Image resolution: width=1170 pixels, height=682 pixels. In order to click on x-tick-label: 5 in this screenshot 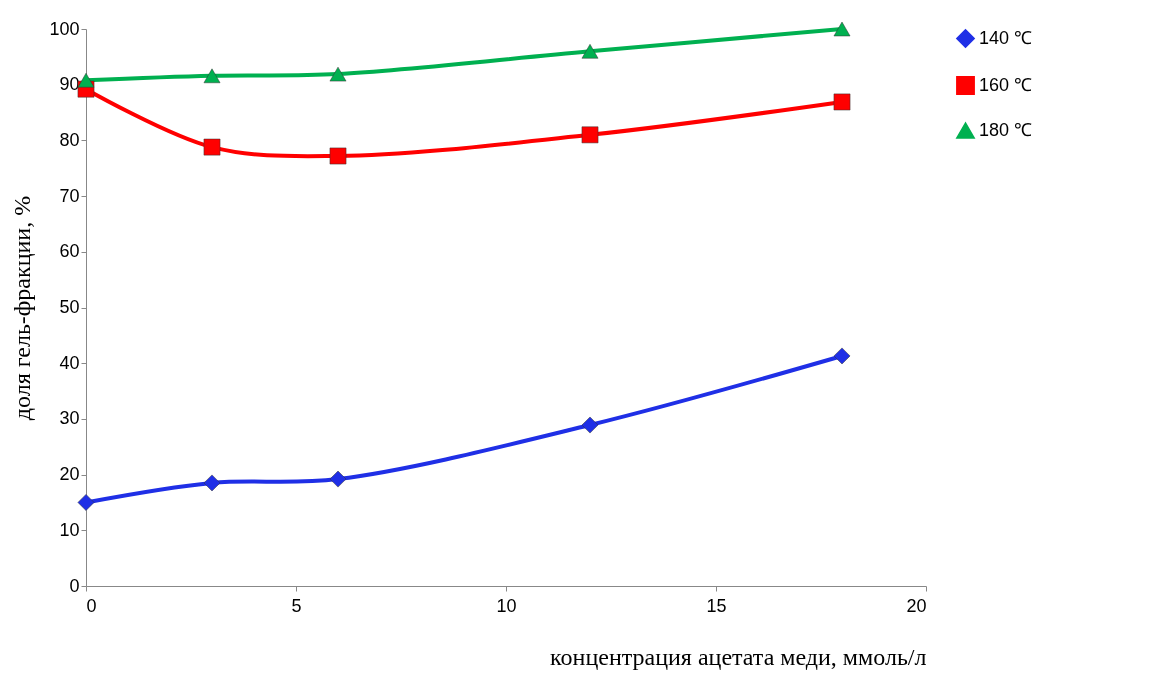, I will do `click(296, 605)`.